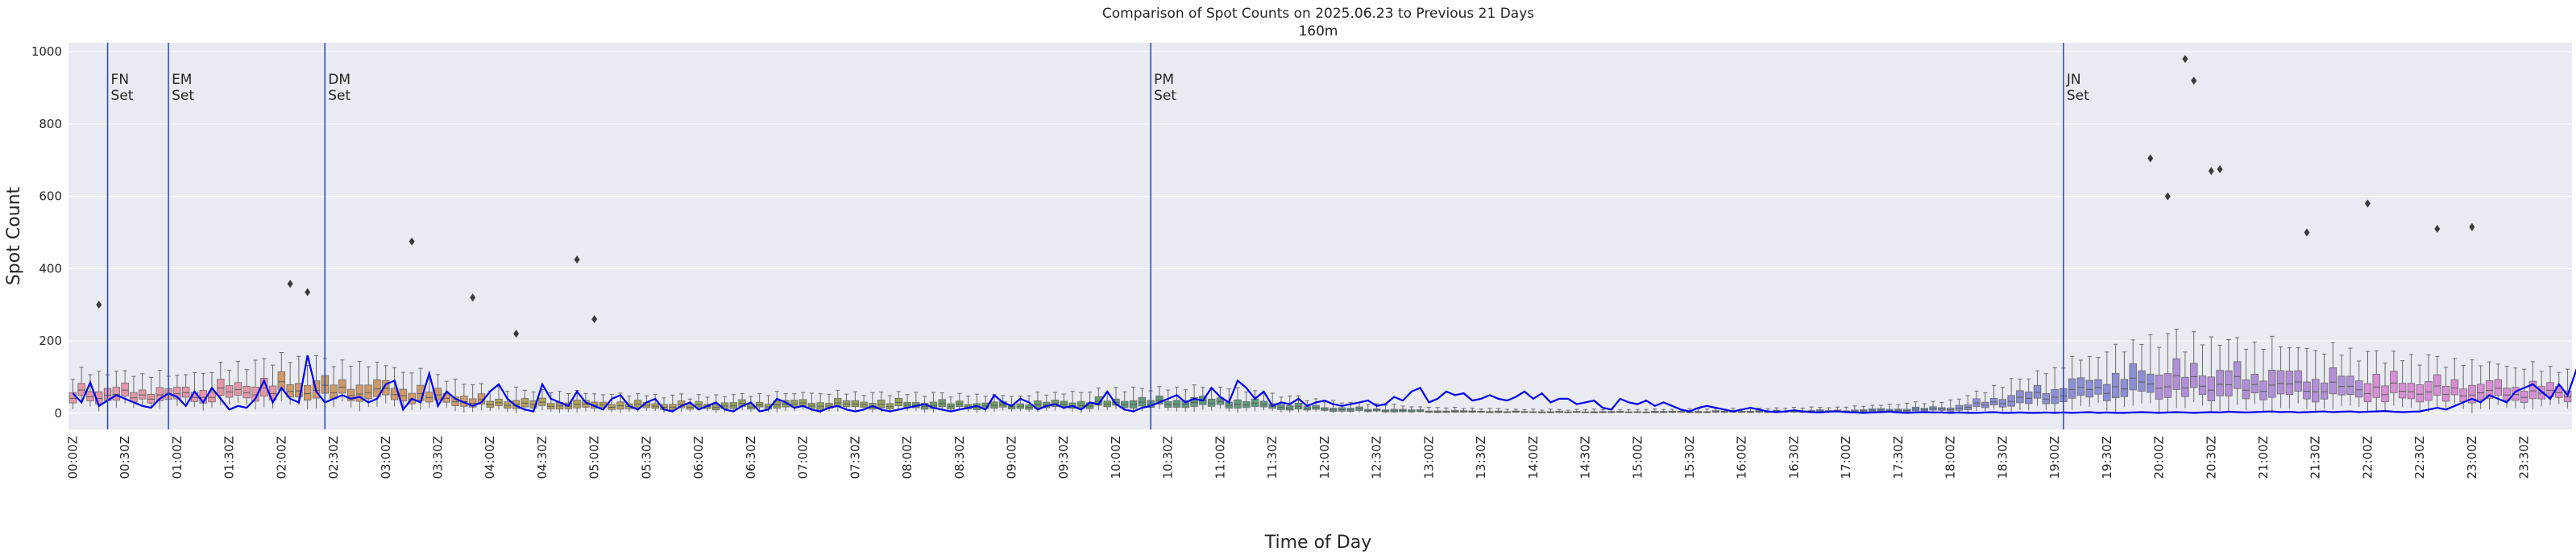 The width and height of the screenshot is (2576, 560). What do you see at coordinates (594, 457) in the screenshot?
I see `x-tick-label: 05:00Z` at bounding box center [594, 457].